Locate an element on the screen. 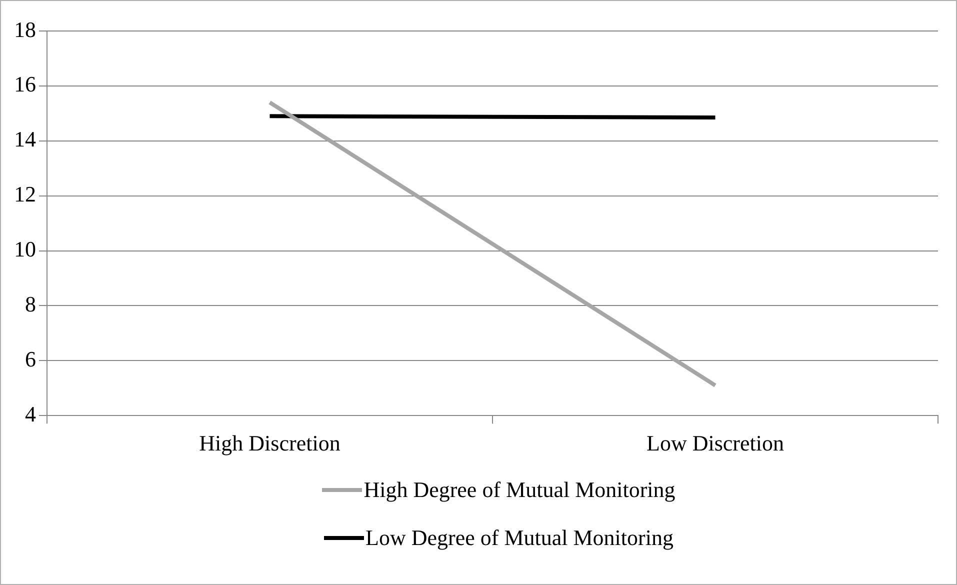 The width and height of the screenshot is (957, 585). y-tick-label: 10 is located at coordinates (25, 249).